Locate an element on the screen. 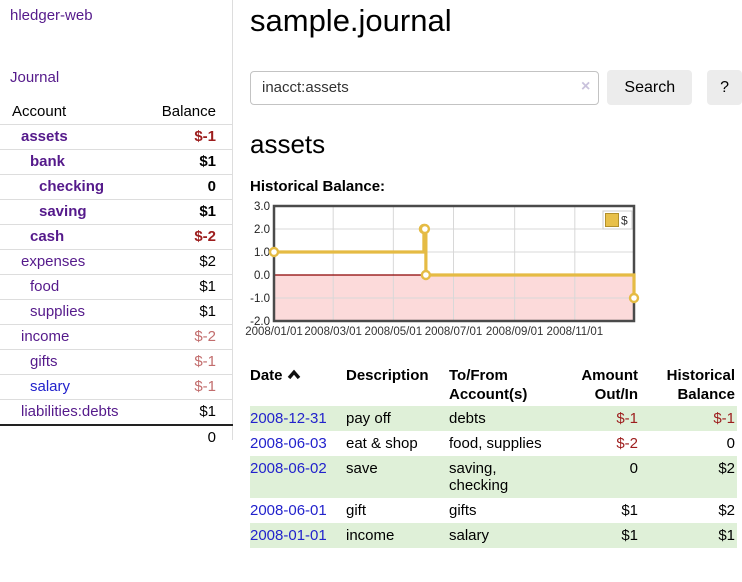  transaction-description: eat & shop is located at coordinates (382, 443).